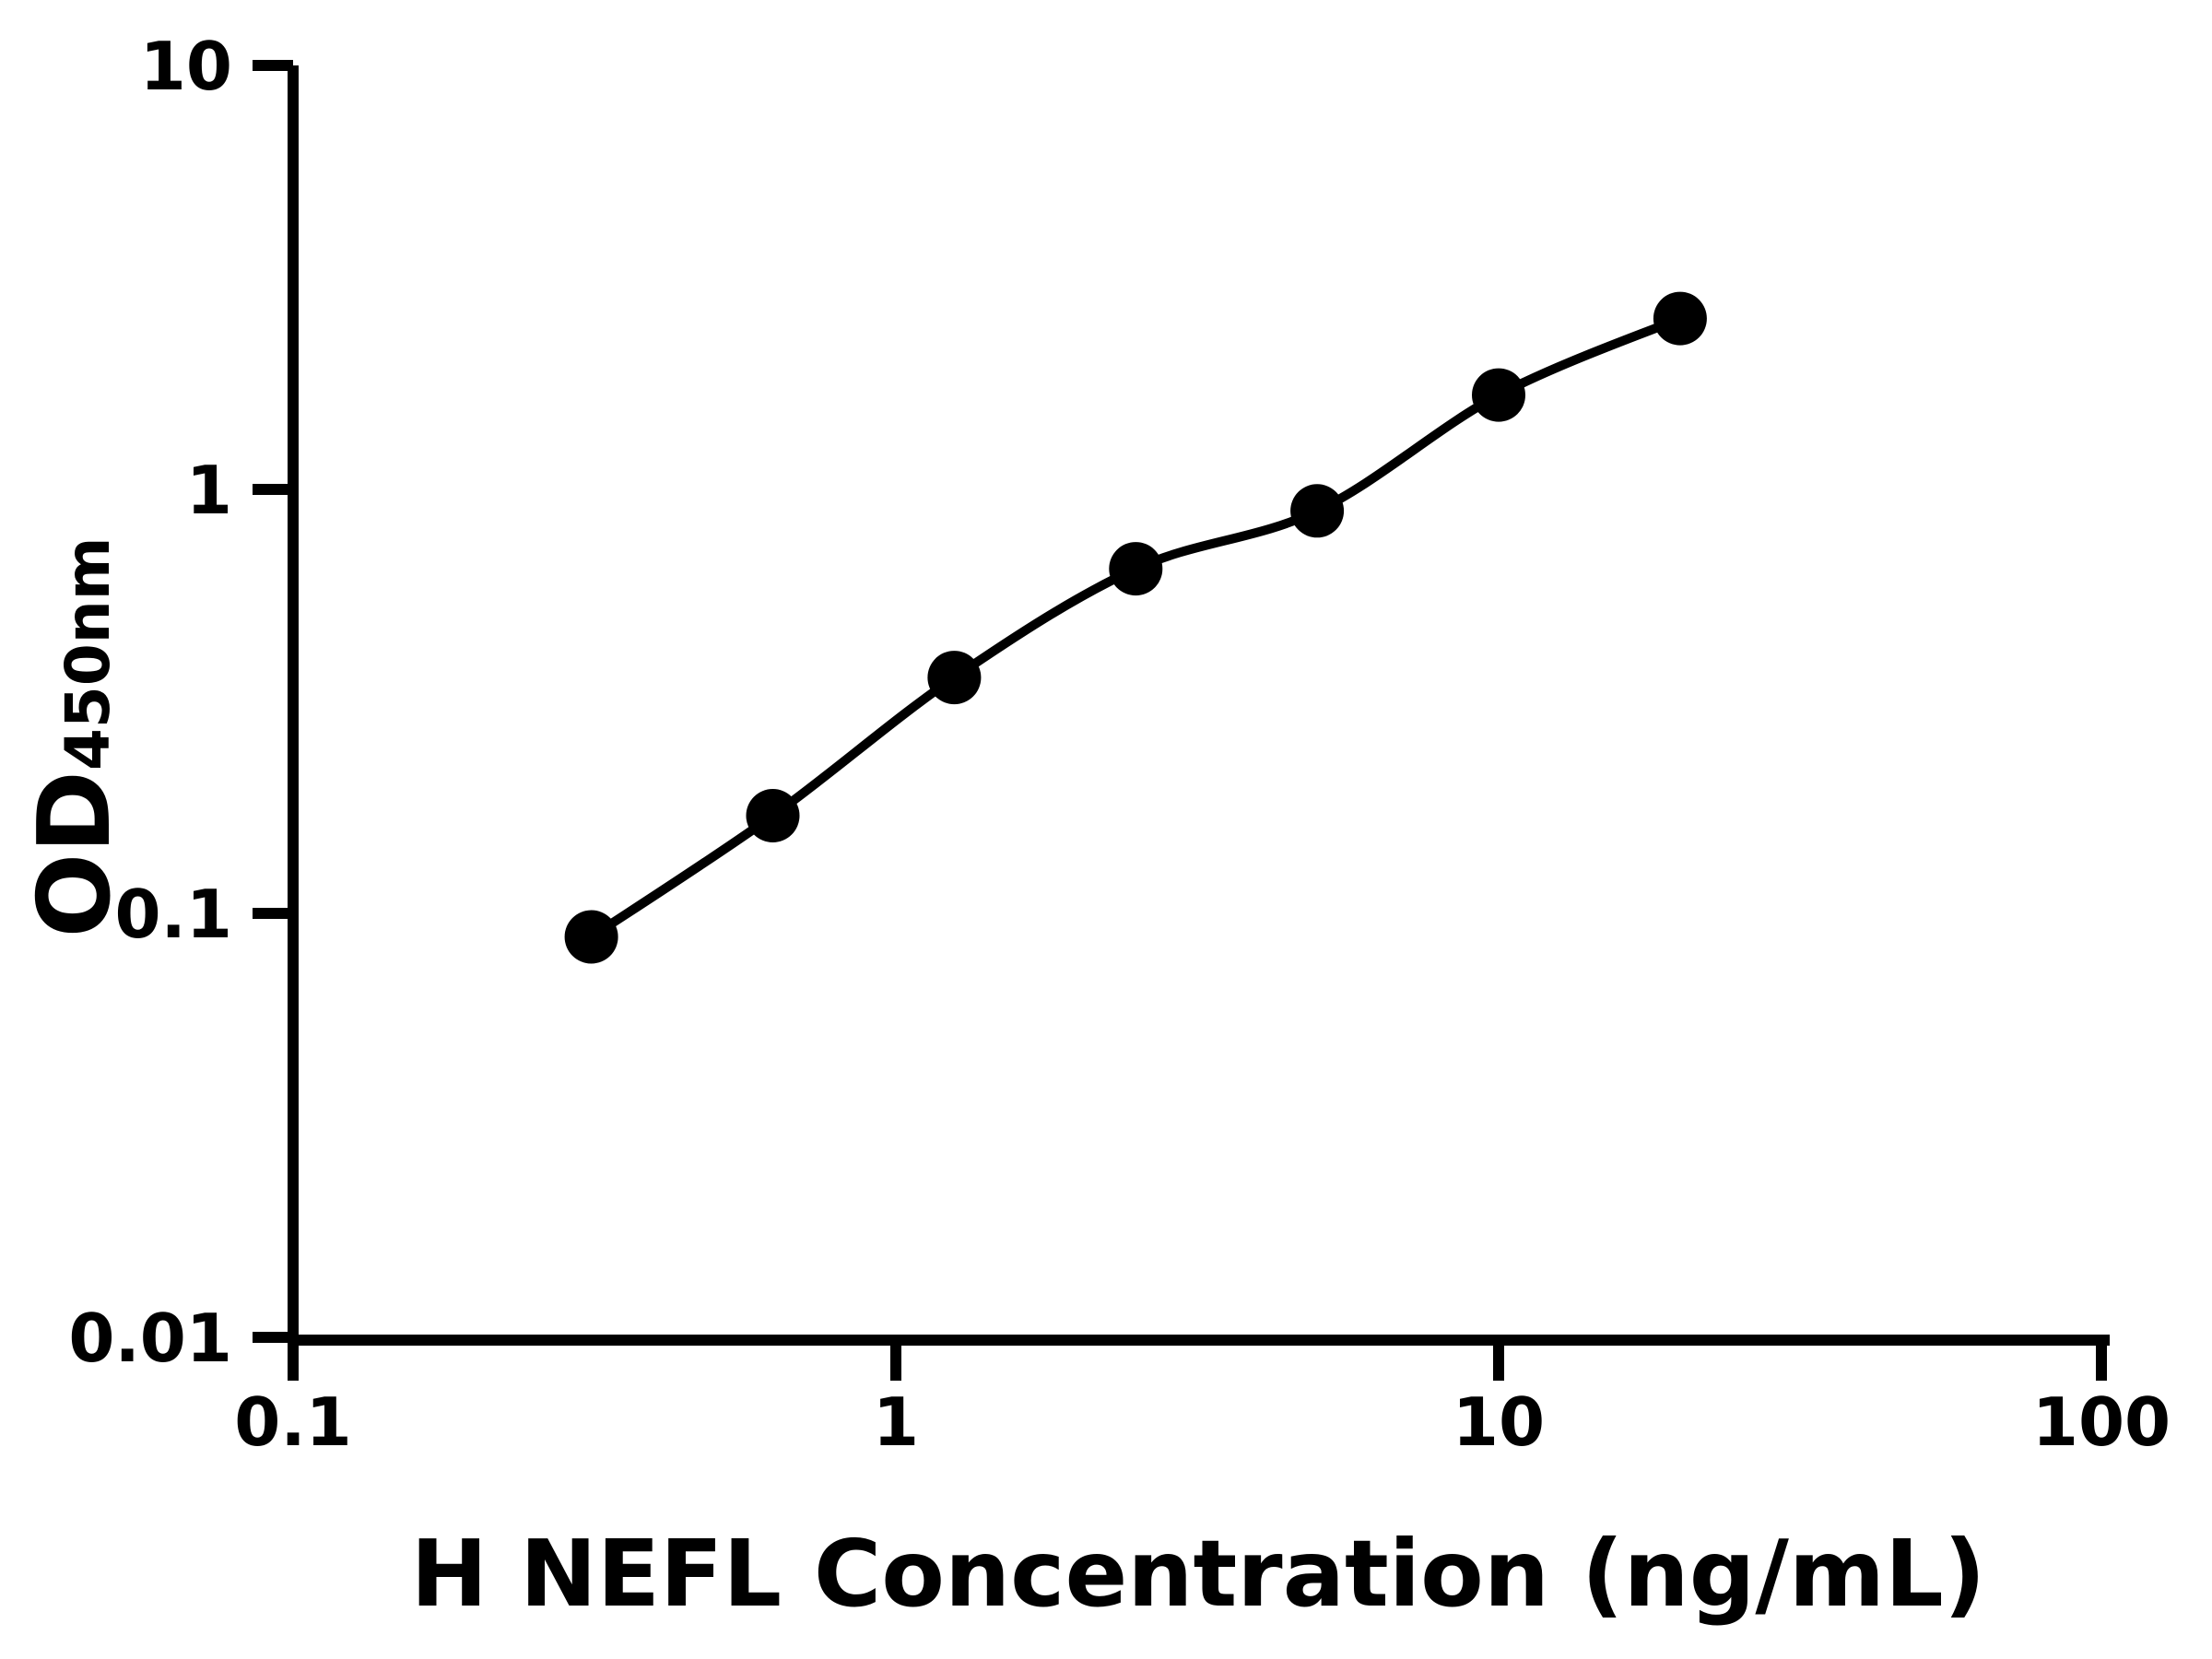 This screenshot has height=1659, width=2212. I want to click on x-tick-label: 1, so click(896, 1422).